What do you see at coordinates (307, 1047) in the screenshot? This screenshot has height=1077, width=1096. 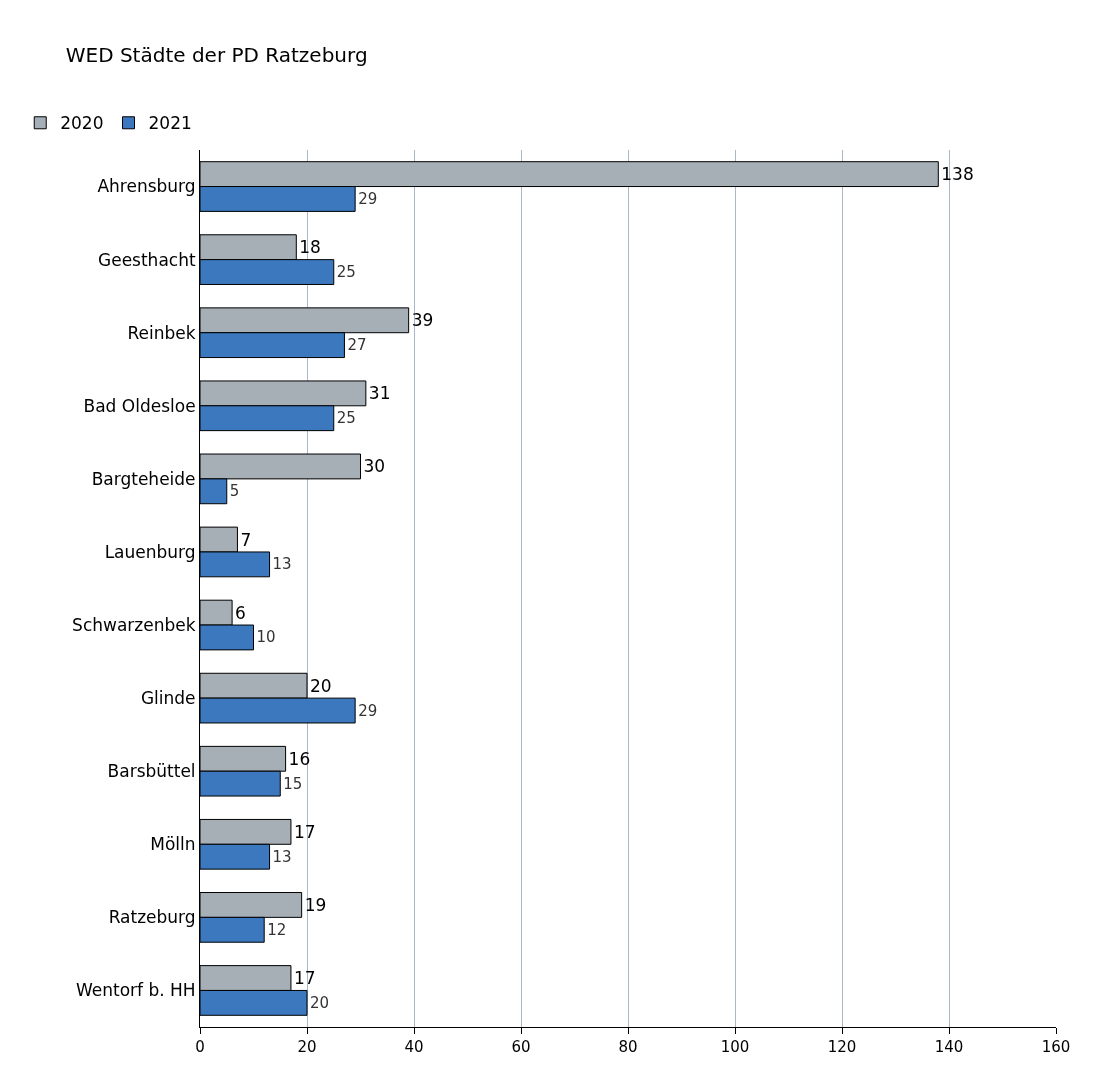 I see `x-tick-label: 20` at bounding box center [307, 1047].